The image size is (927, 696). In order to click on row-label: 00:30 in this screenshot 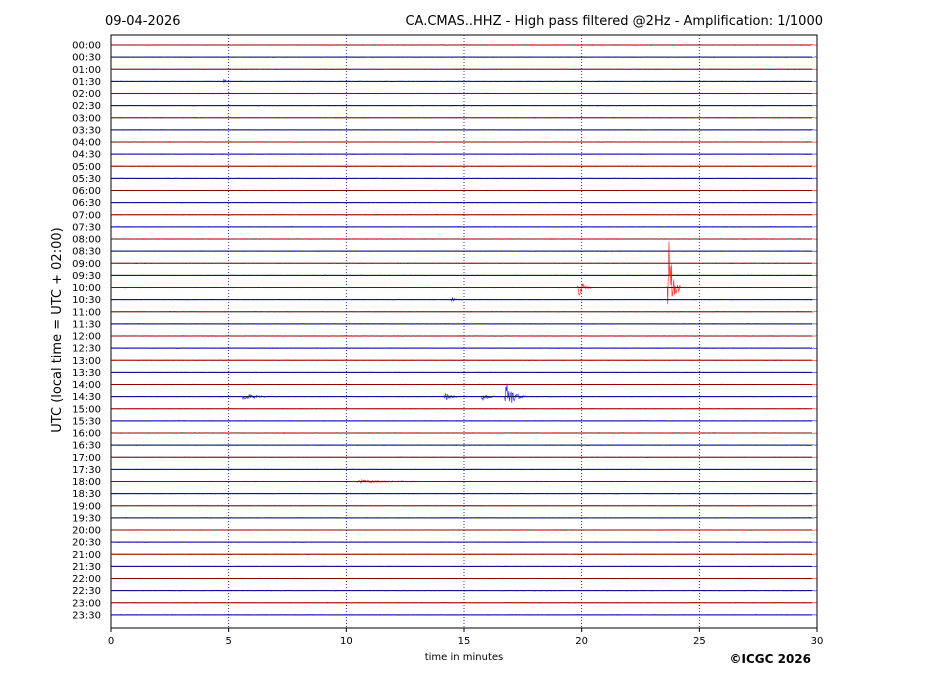, I will do `click(86, 58)`.